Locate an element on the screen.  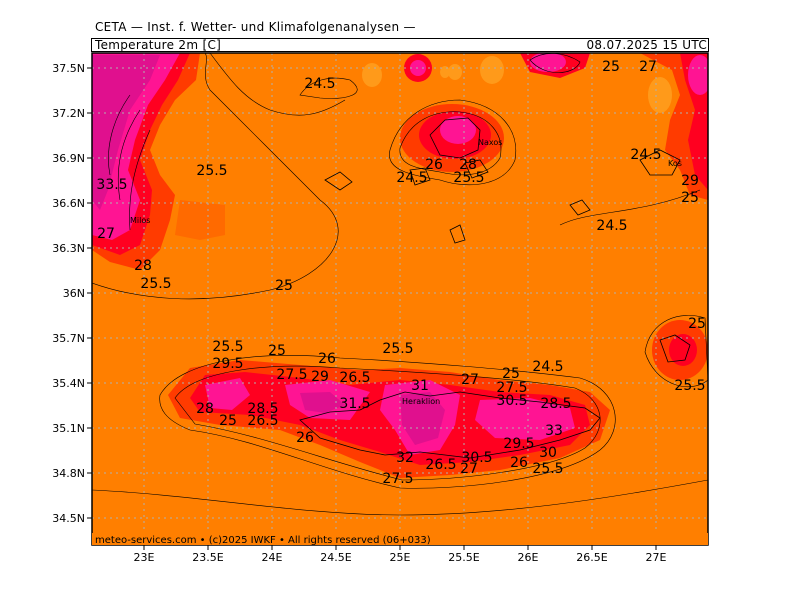
contour-label: 32 is located at coordinates (405, 458).